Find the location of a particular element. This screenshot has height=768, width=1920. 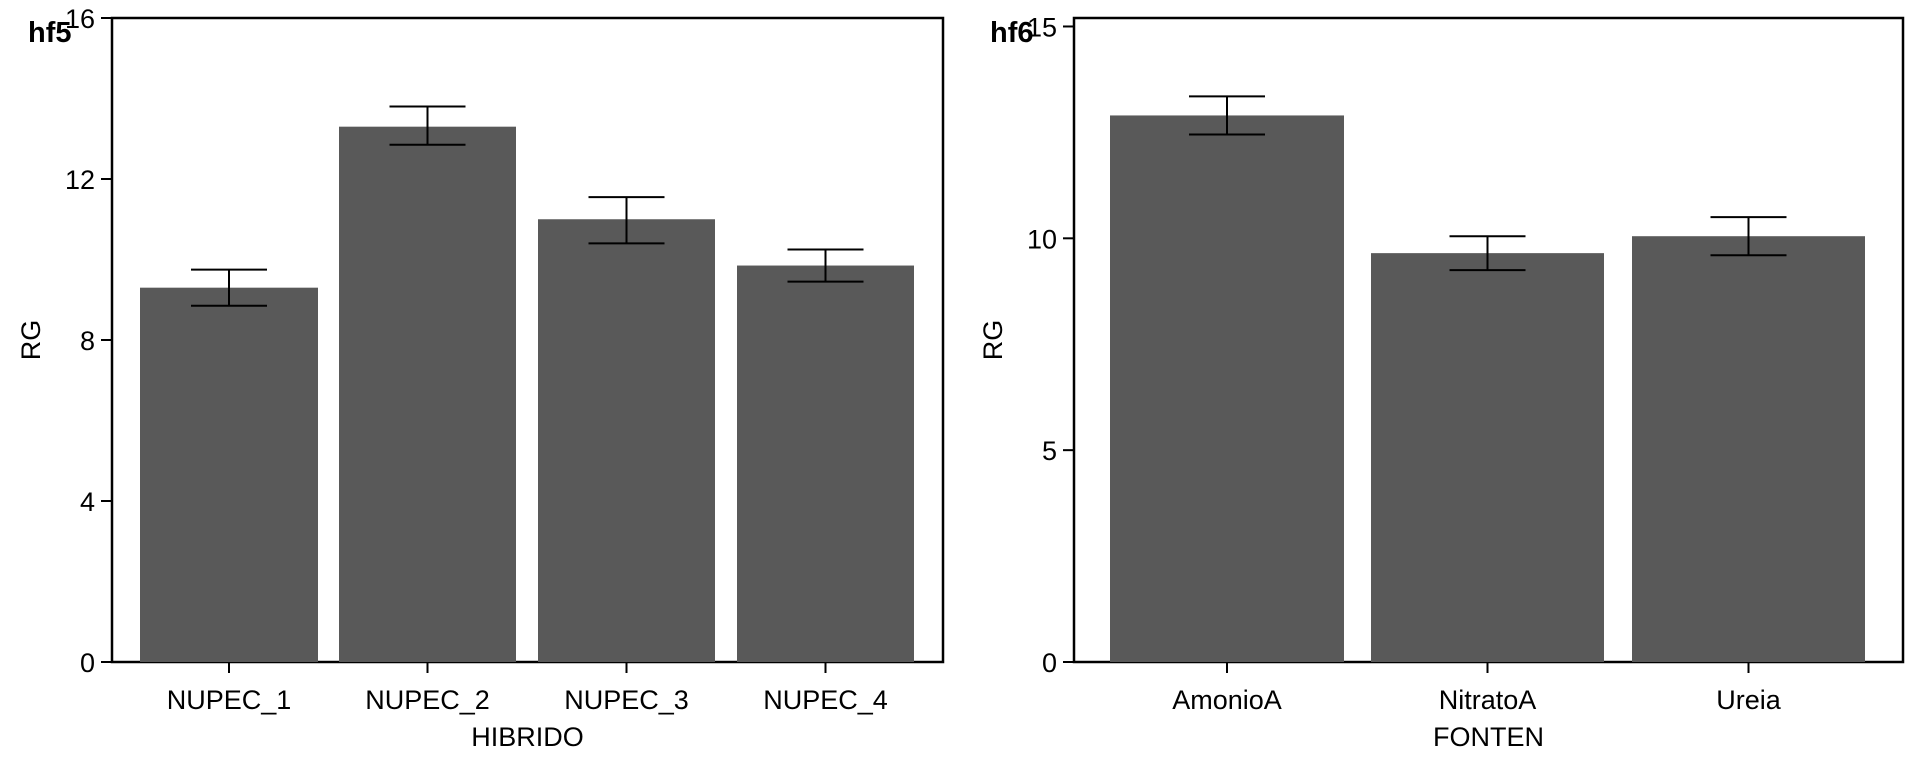

x-tick-label: NitratoA is located at coordinates (1488, 700).